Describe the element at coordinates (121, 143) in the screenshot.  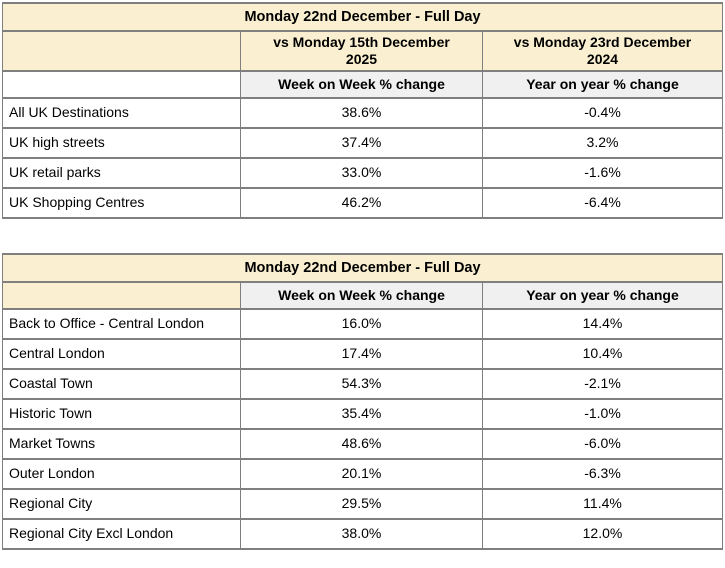
I see `row-label: UK high streets` at that location.